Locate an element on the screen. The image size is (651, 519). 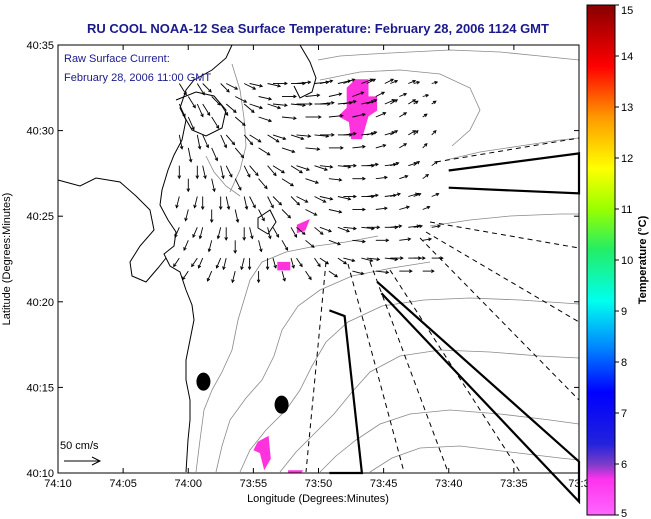
sst-patch is located at coordinates (358, 109).